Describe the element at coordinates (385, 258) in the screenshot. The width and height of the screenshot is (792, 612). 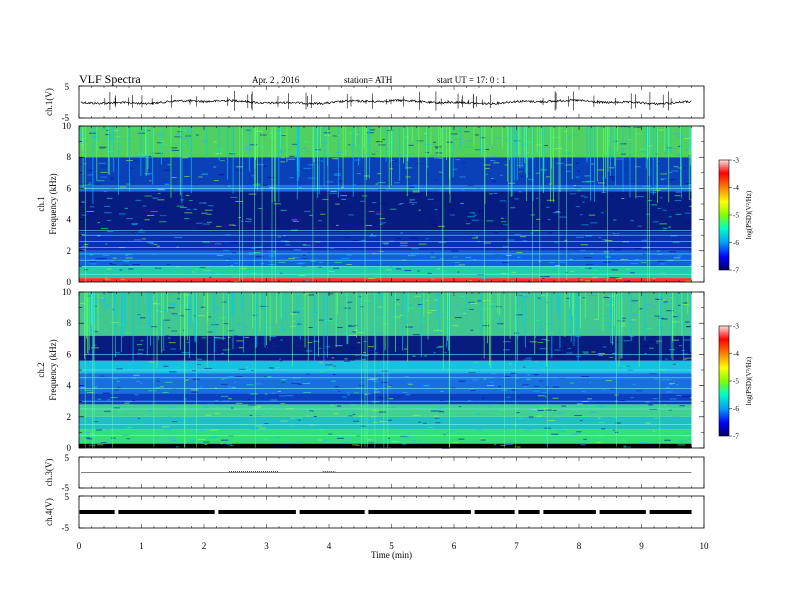
I see `spectrogram-band` at that location.